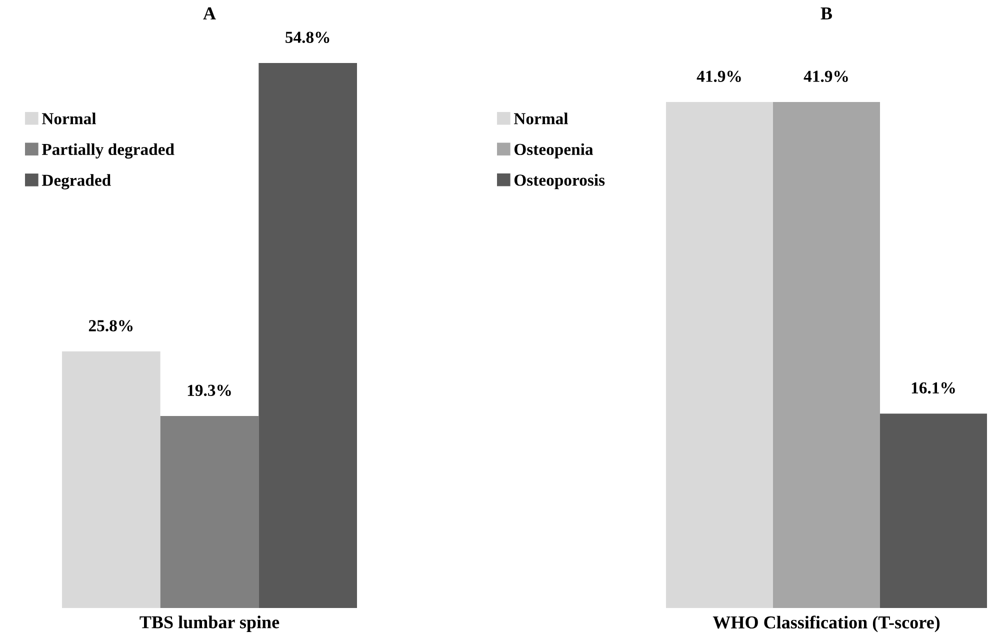  Describe the element at coordinates (108, 151) in the screenshot. I see `legend-label: Partially degraded` at that location.